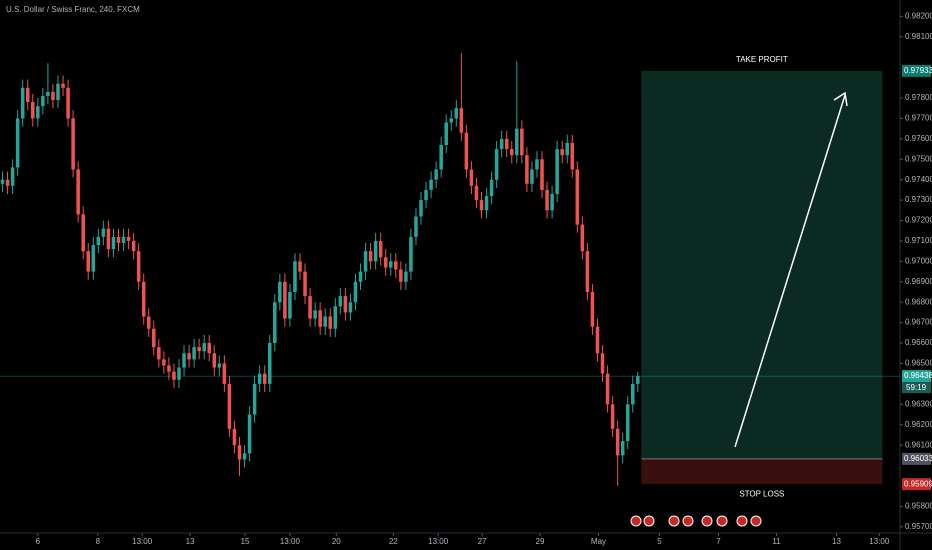 The height and width of the screenshot is (550, 932). Describe the element at coordinates (918, 363) in the screenshot. I see `y-tick-label: 0.96500` at that location.